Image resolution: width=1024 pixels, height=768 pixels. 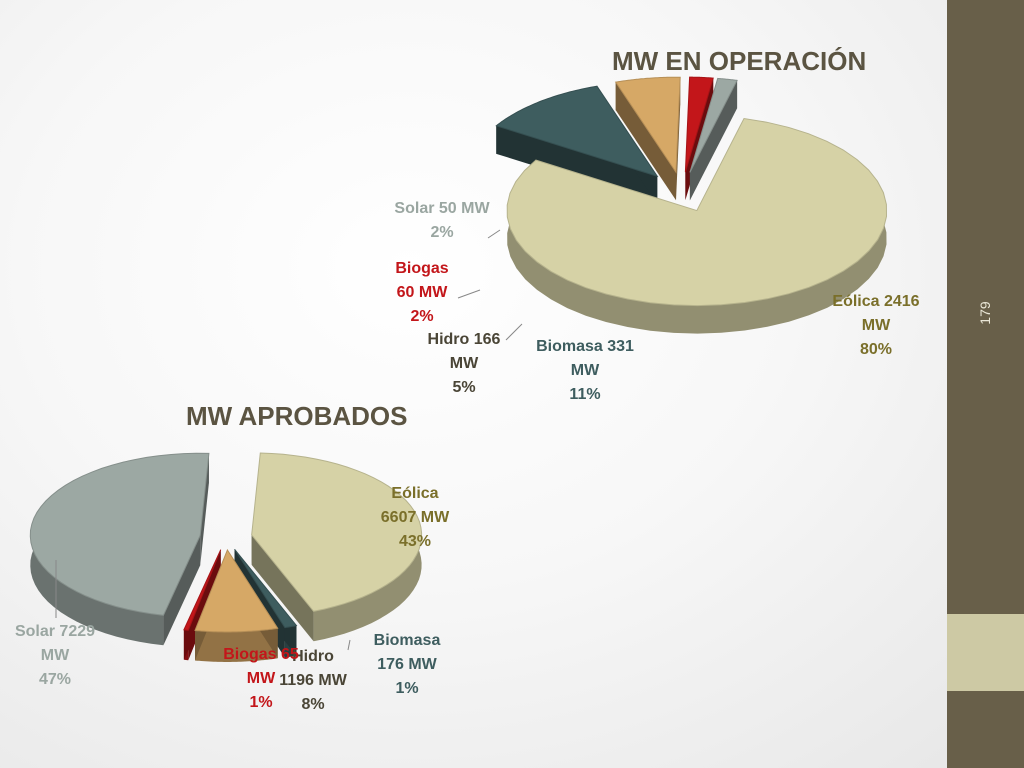 I want to click on label-ap-hidro: Hidro 1196 MW 8%, so click(x=313, y=680).